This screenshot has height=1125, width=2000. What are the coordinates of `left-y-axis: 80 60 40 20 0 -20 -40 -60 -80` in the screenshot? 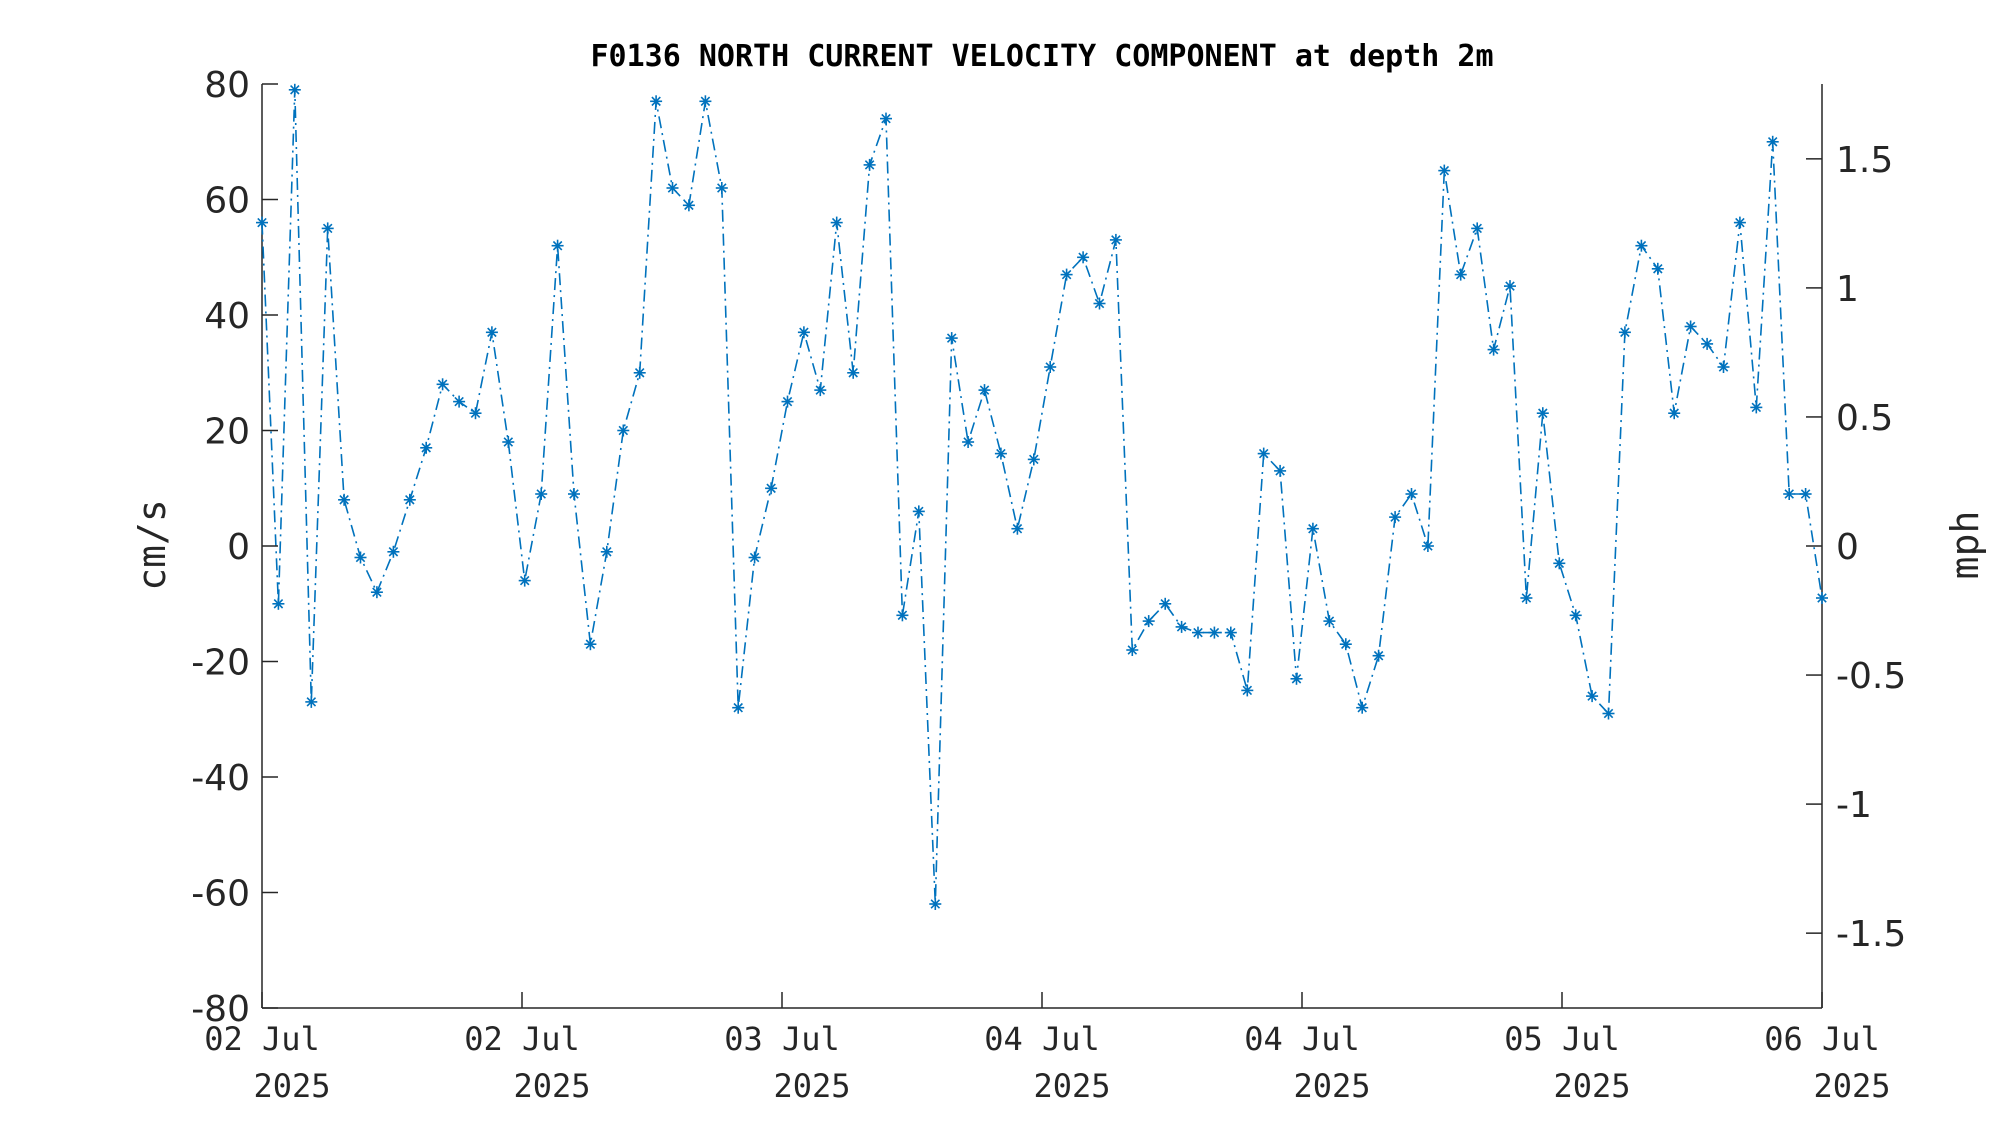 It's located at (234, 547).